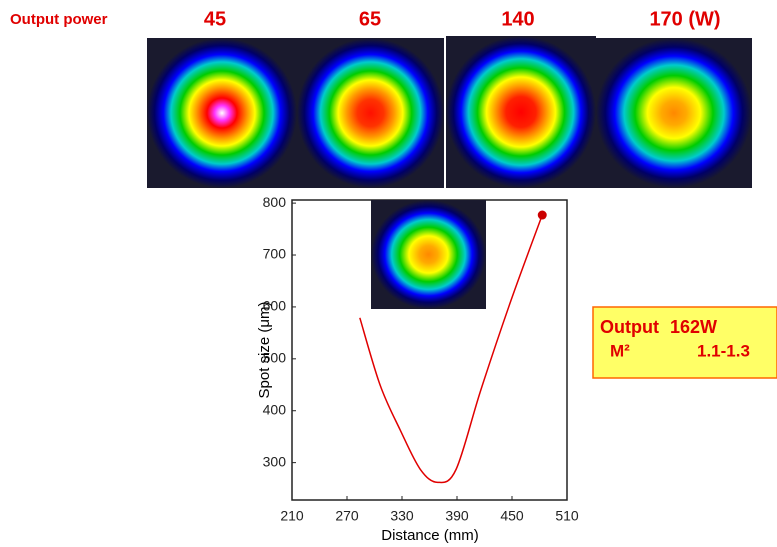  What do you see at coordinates (451, 349) in the screenshot?
I see `line` at bounding box center [451, 349].